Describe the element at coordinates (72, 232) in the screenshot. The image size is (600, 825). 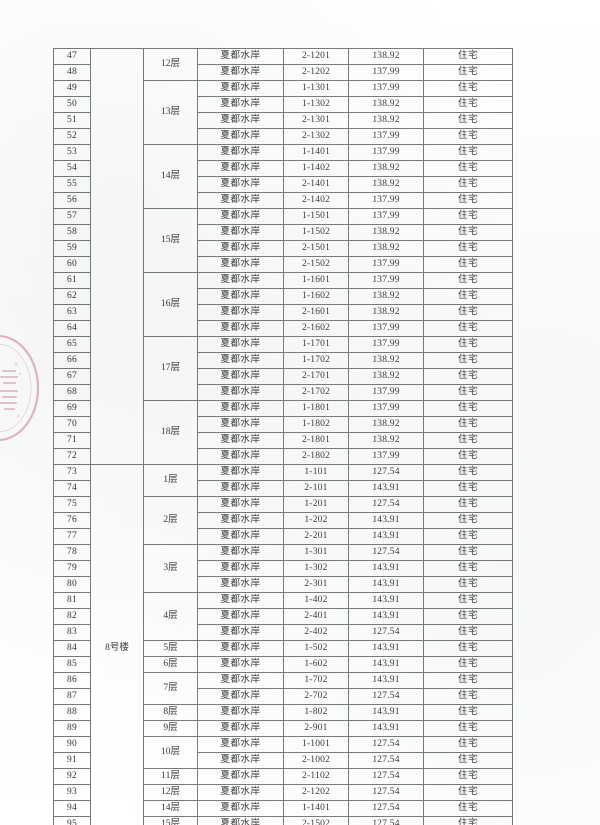
I see `cell-sequence-number: 58` at that location.